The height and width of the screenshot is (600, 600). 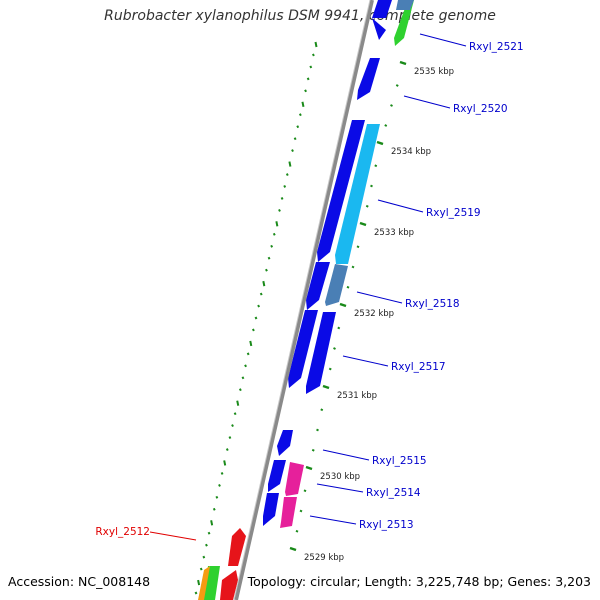 I want to click on scale-tick-label: 2530 kbp, so click(x=340, y=477).